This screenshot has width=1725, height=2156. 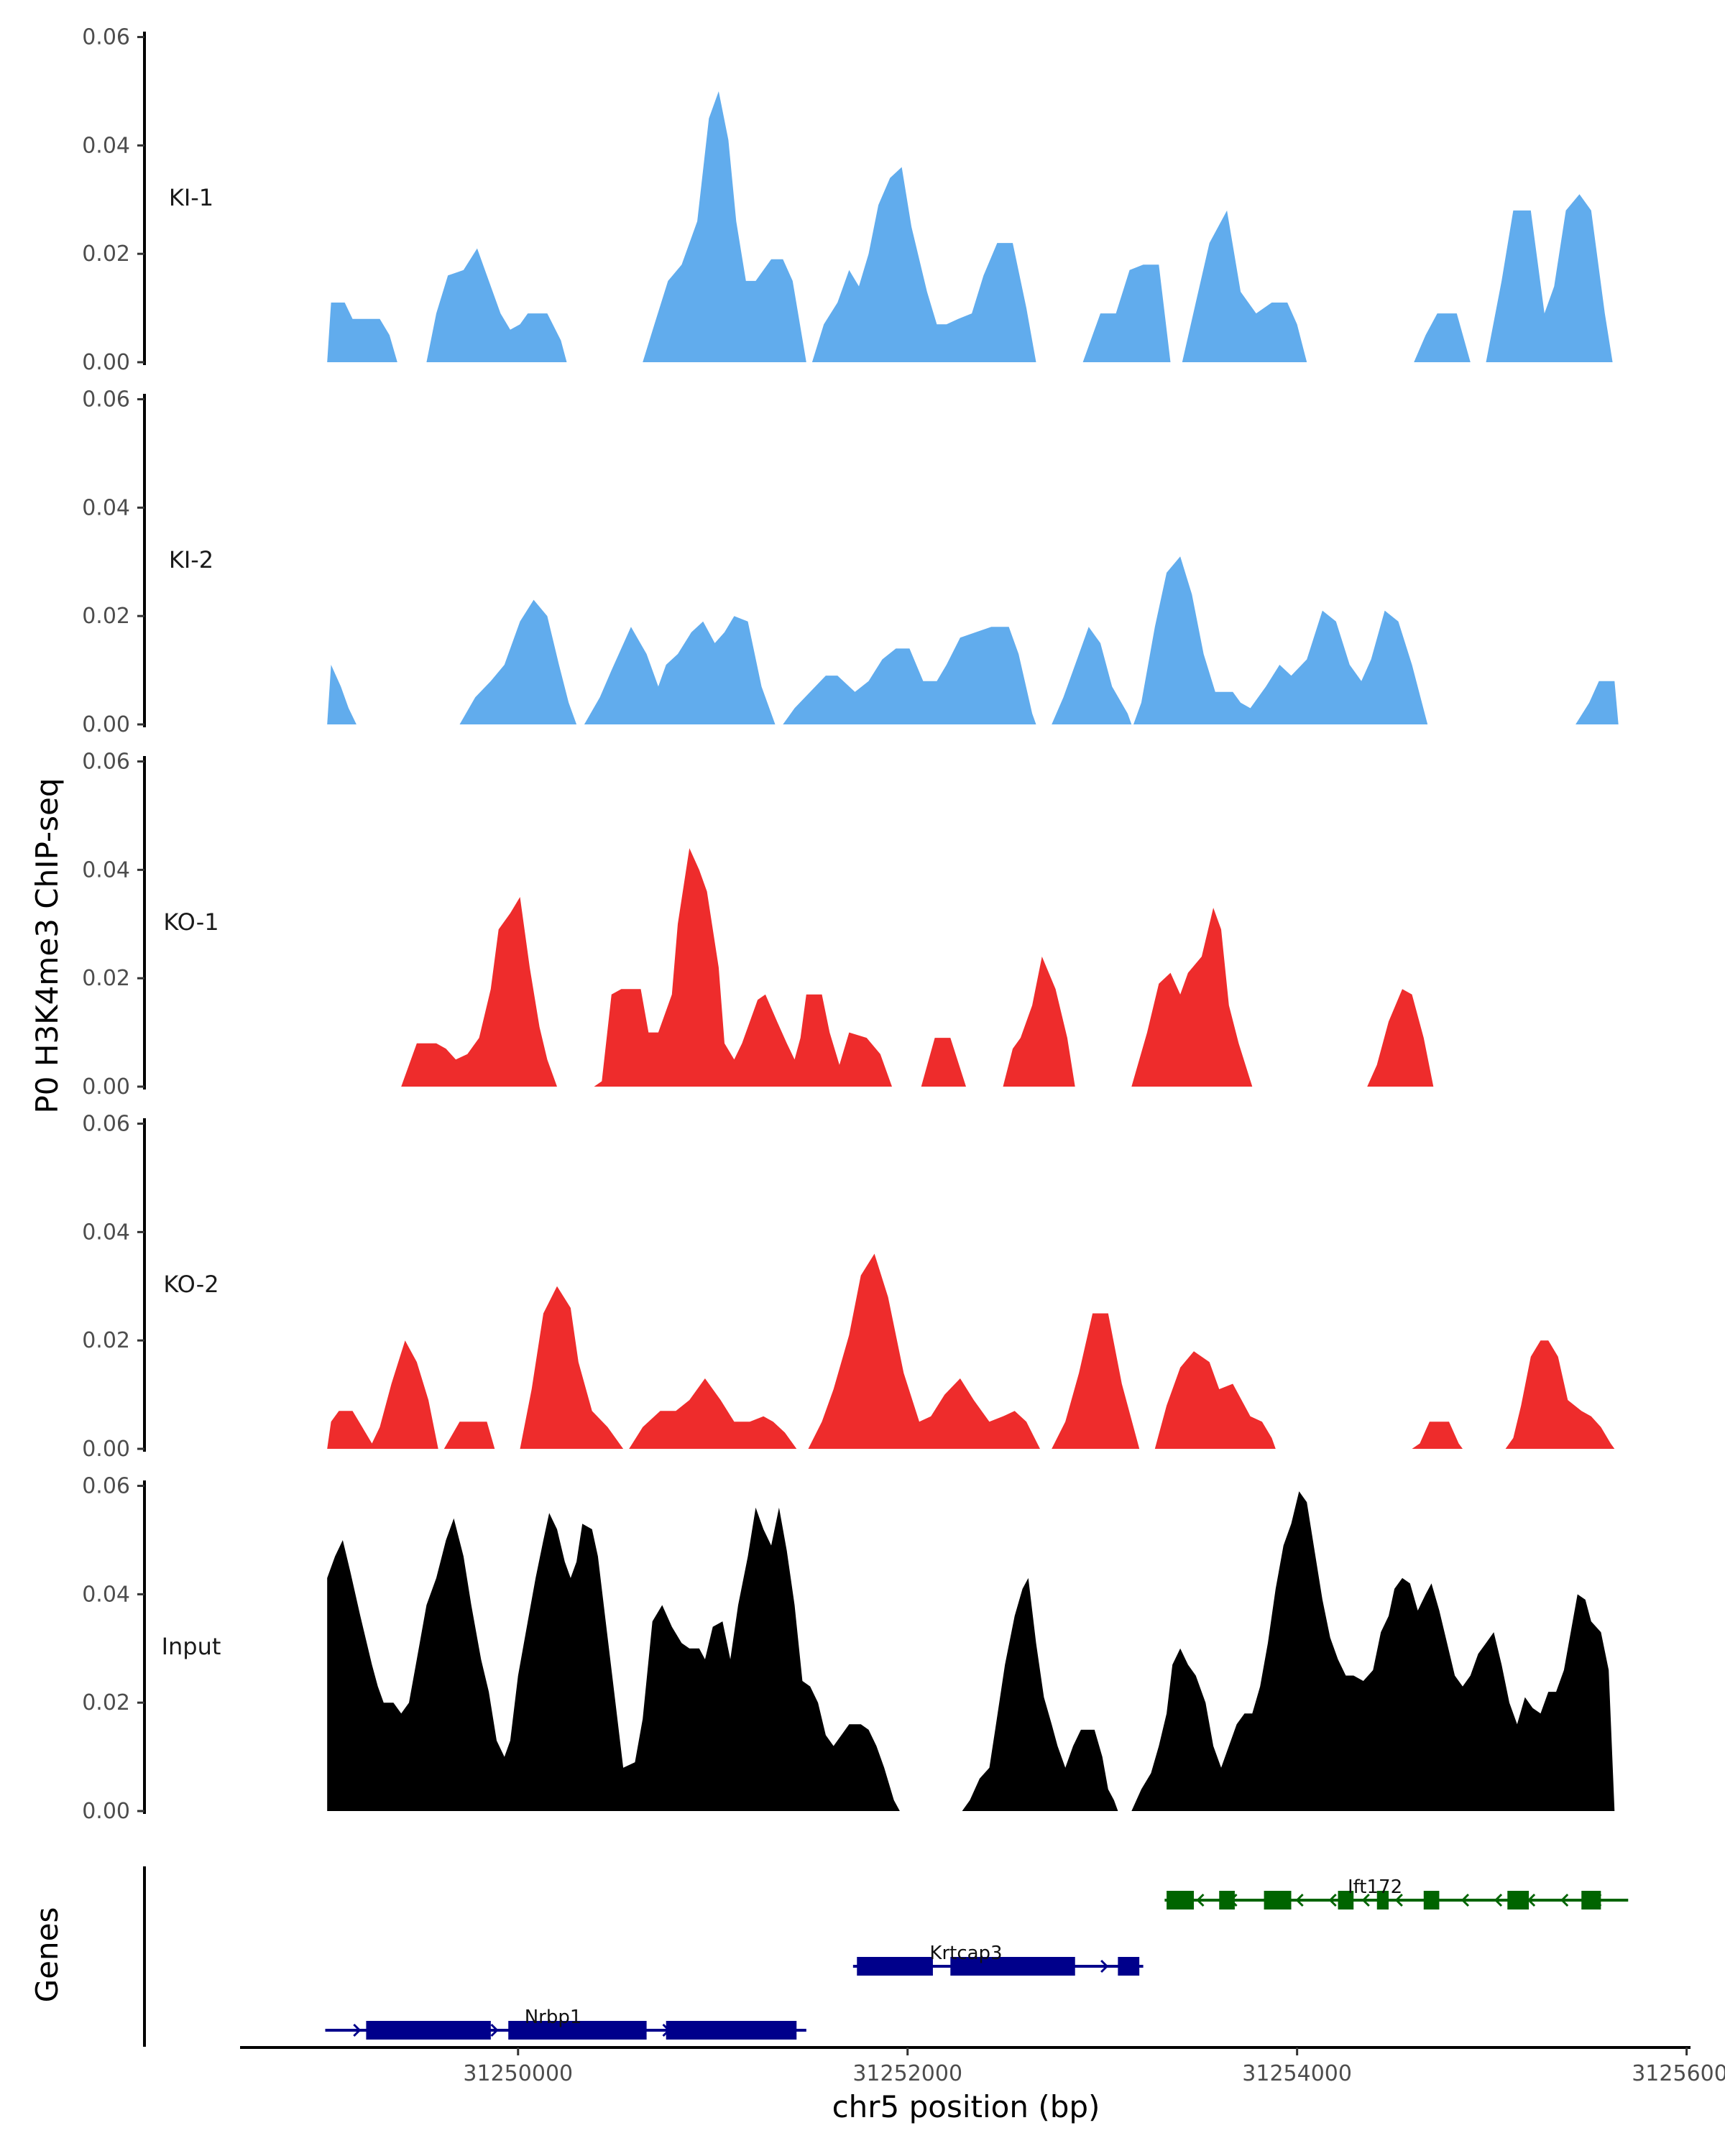 What do you see at coordinates (553, 2018) in the screenshot?
I see `gene-label: Nrbp1` at bounding box center [553, 2018].